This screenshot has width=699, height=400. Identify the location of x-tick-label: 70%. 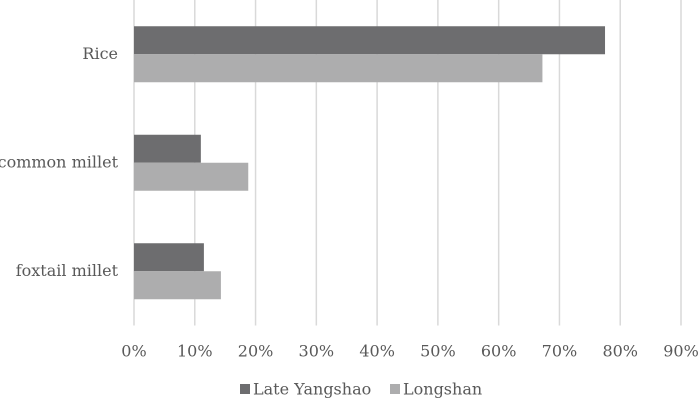
(560, 351).